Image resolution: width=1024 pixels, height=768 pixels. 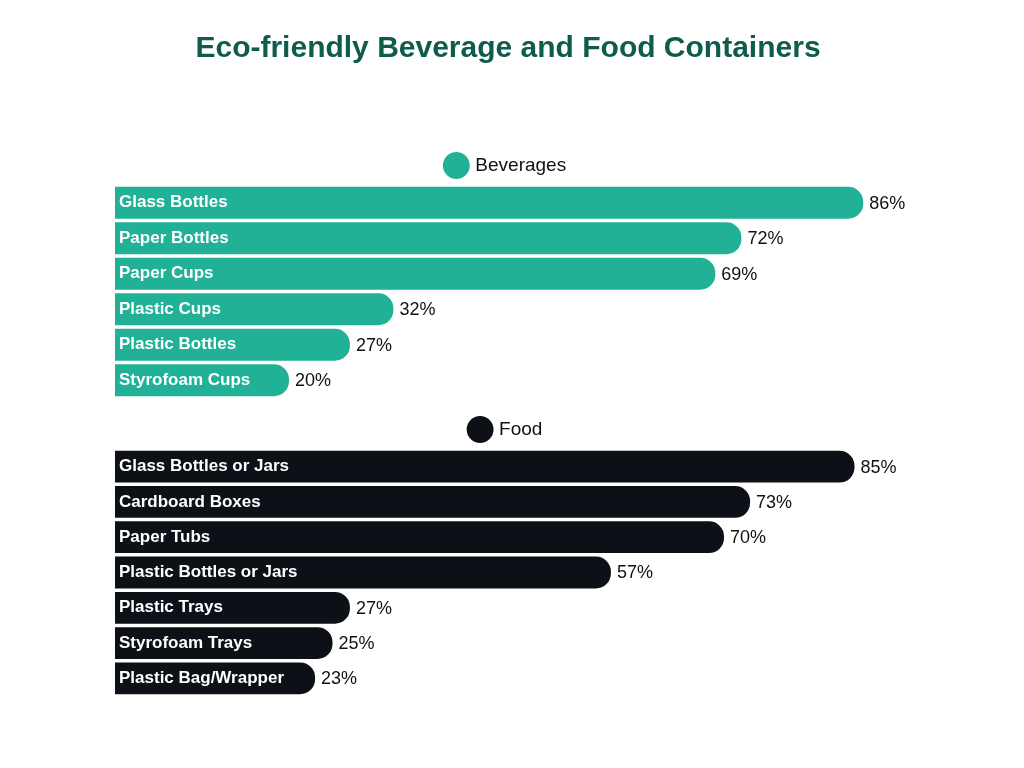 What do you see at coordinates (165, 536) in the screenshot?
I see `category-label: Paper Tubs` at bounding box center [165, 536].